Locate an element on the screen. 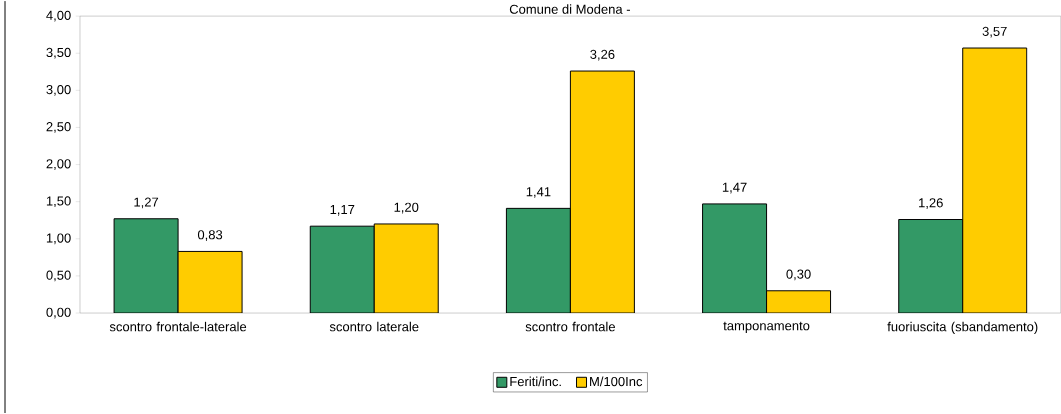  data-label: 1,27 is located at coordinates (146, 203).